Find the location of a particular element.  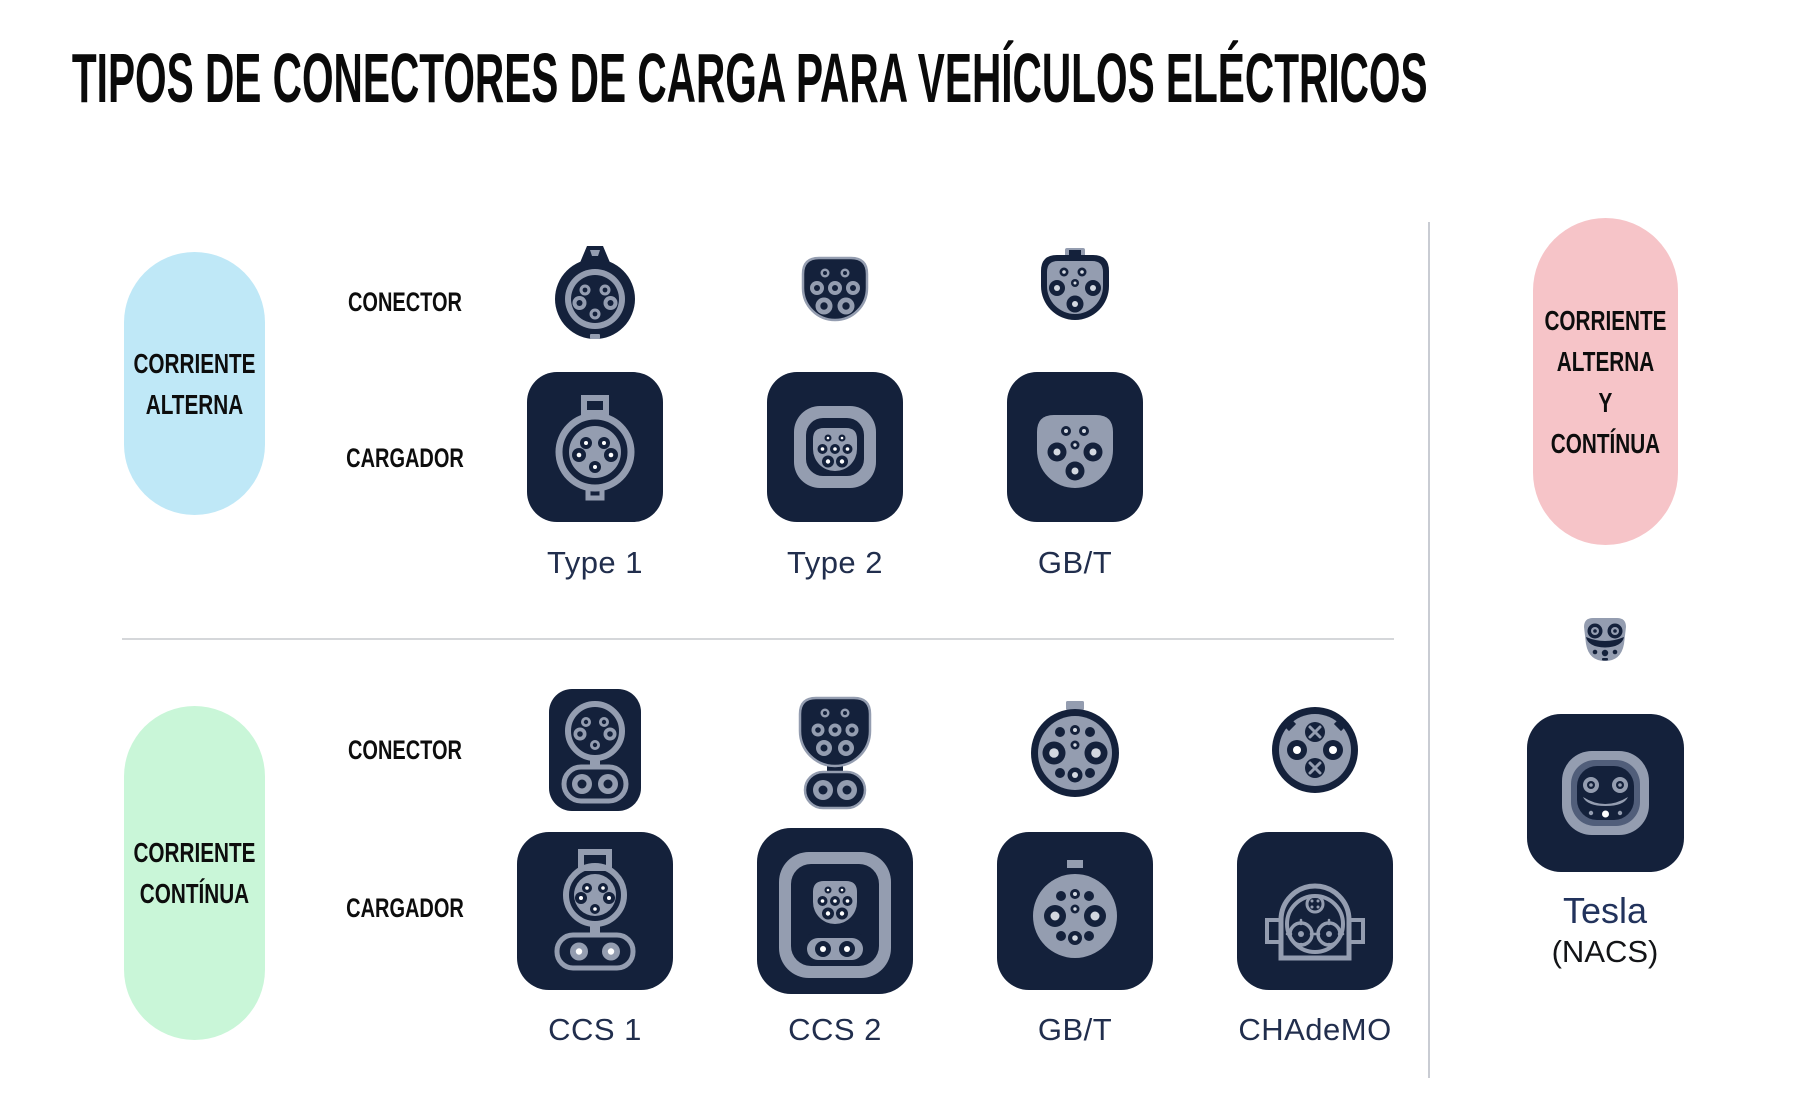

type1-charger-icon is located at coordinates (595, 447).